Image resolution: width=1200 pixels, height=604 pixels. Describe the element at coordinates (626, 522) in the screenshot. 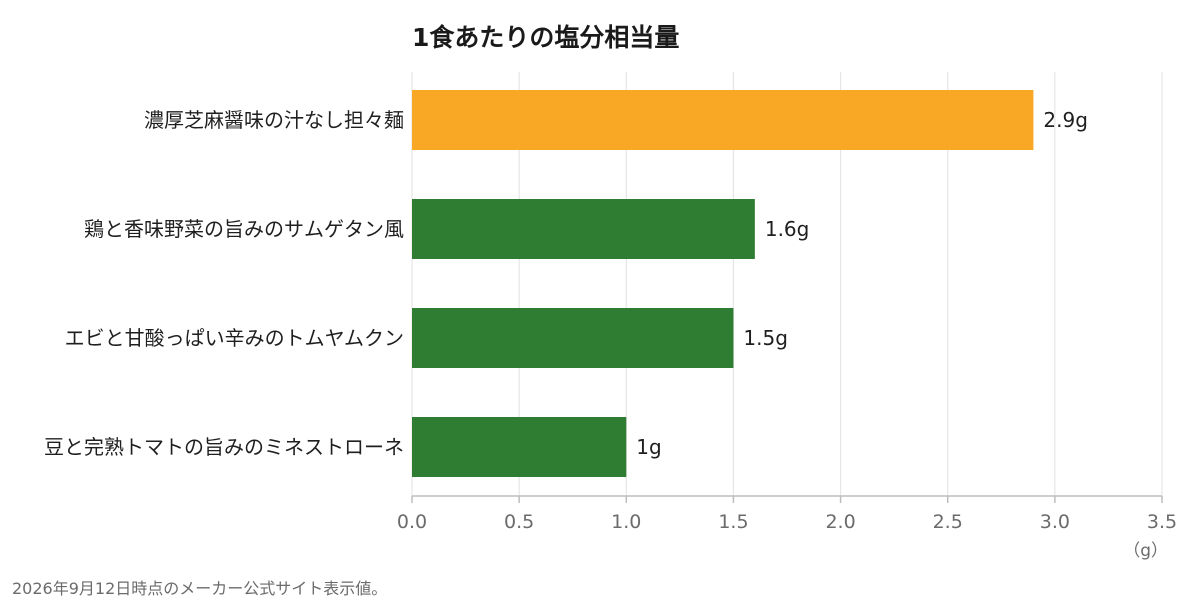

I see `x-tick-label: 1.0` at that location.